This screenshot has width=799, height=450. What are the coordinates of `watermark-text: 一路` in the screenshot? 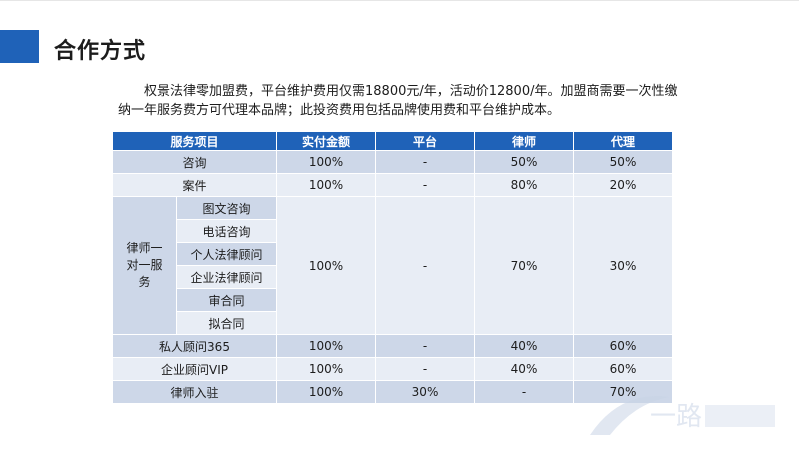 It's located at (676, 417).